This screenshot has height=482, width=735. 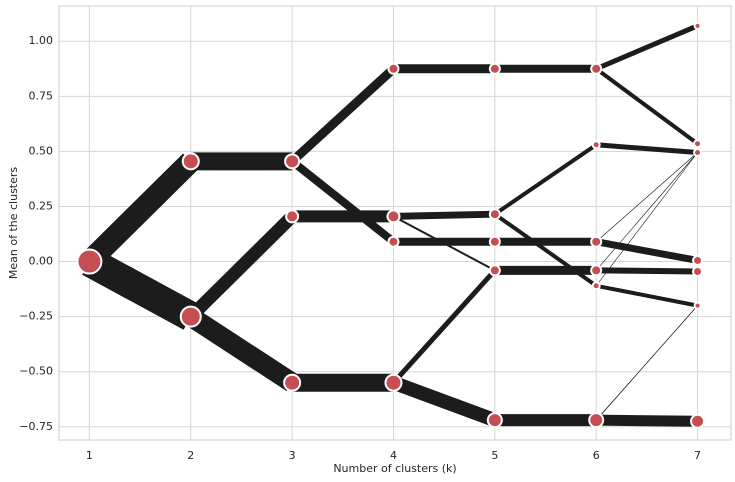 I want to click on y-axis-label: Mean of the clusters, so click(x=13, y=223).